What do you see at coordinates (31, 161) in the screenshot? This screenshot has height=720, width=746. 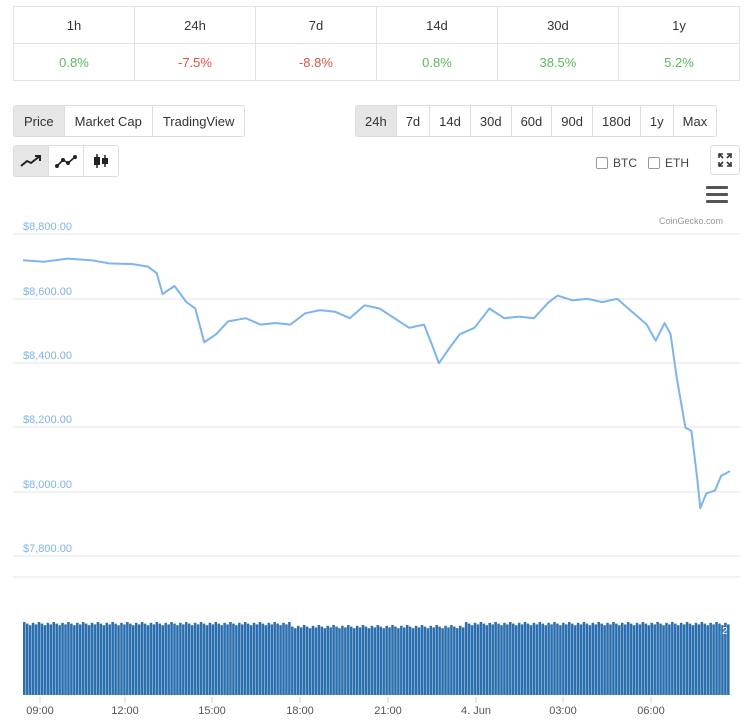 I see `line-chart-icon` at bounding box center [31, 161].